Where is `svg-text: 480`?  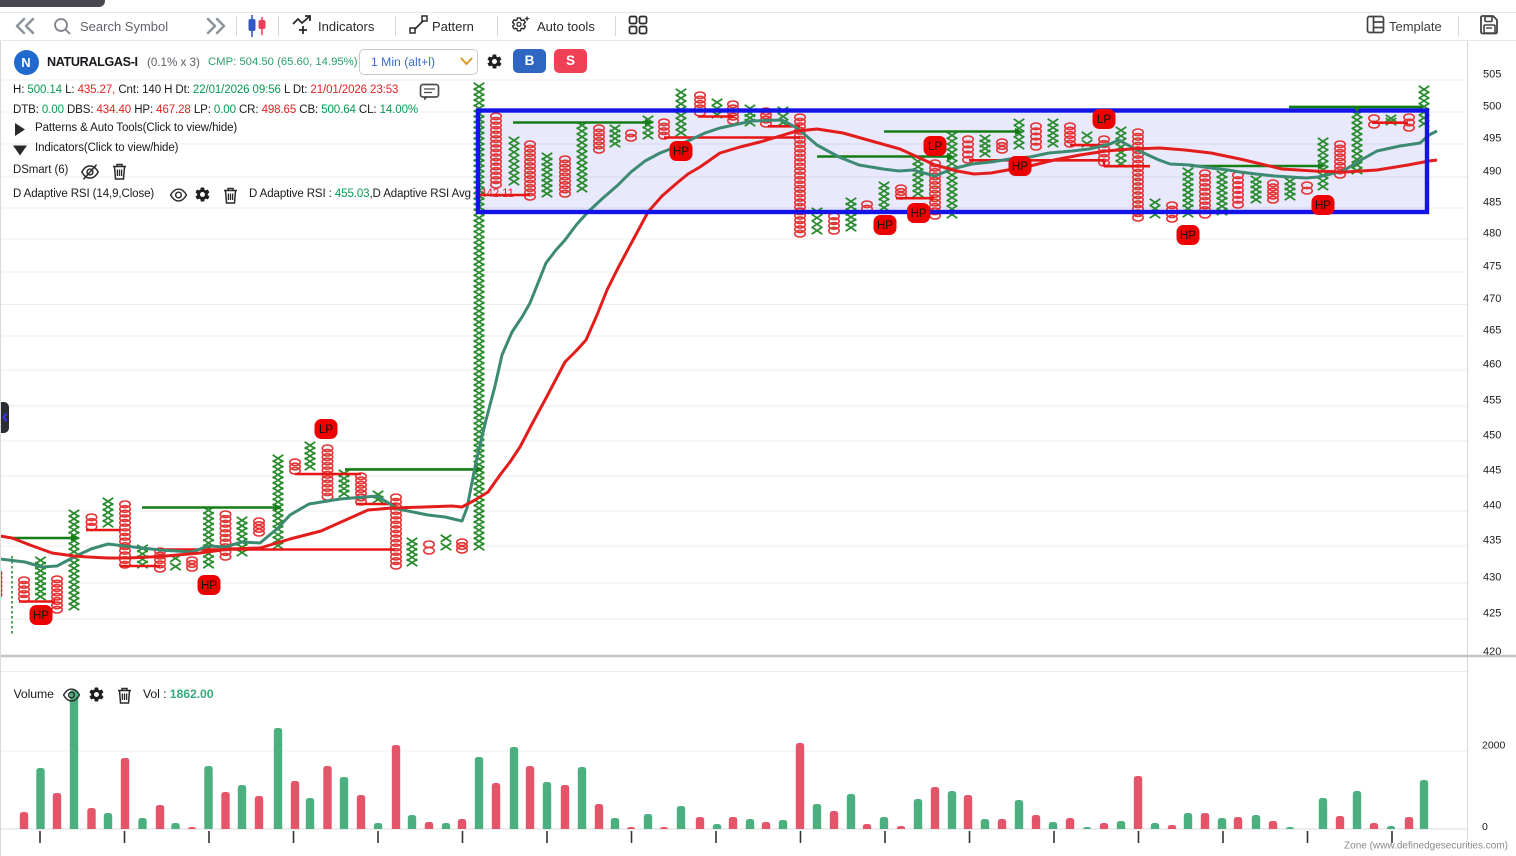 svg-text: 480 is located at coordinates (1492, 234).